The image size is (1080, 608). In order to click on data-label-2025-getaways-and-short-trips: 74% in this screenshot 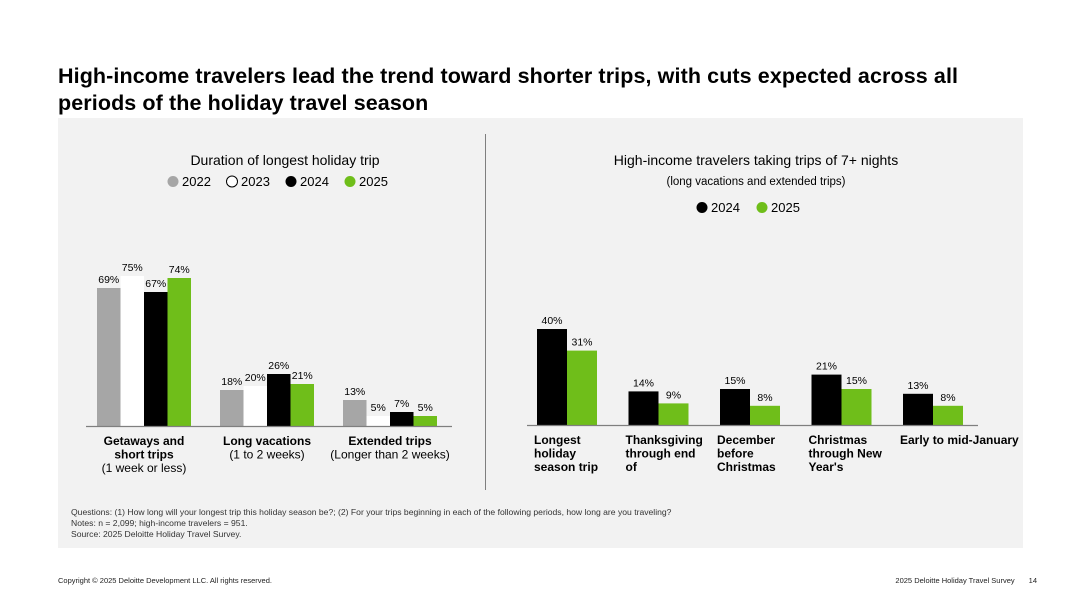, I will do `click(179, 270)`.